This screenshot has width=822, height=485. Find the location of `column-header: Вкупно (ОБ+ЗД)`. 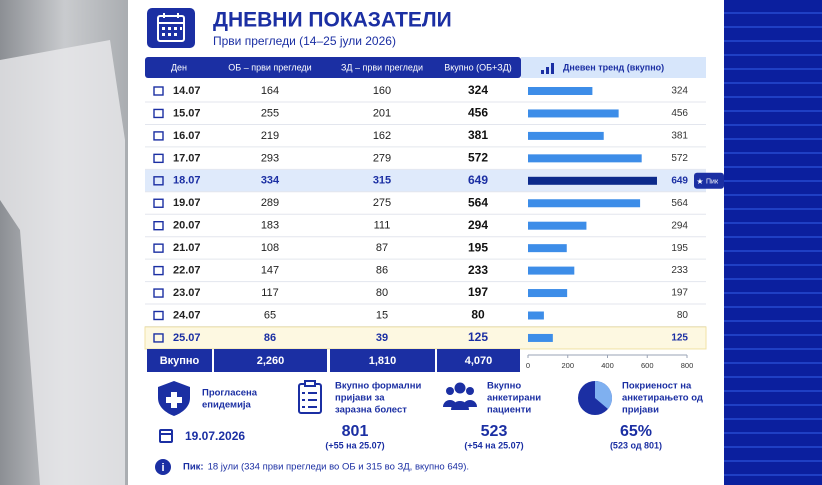

column-header: Вкупно (ОБ+ЗД) is located at coordinates (478, 67).